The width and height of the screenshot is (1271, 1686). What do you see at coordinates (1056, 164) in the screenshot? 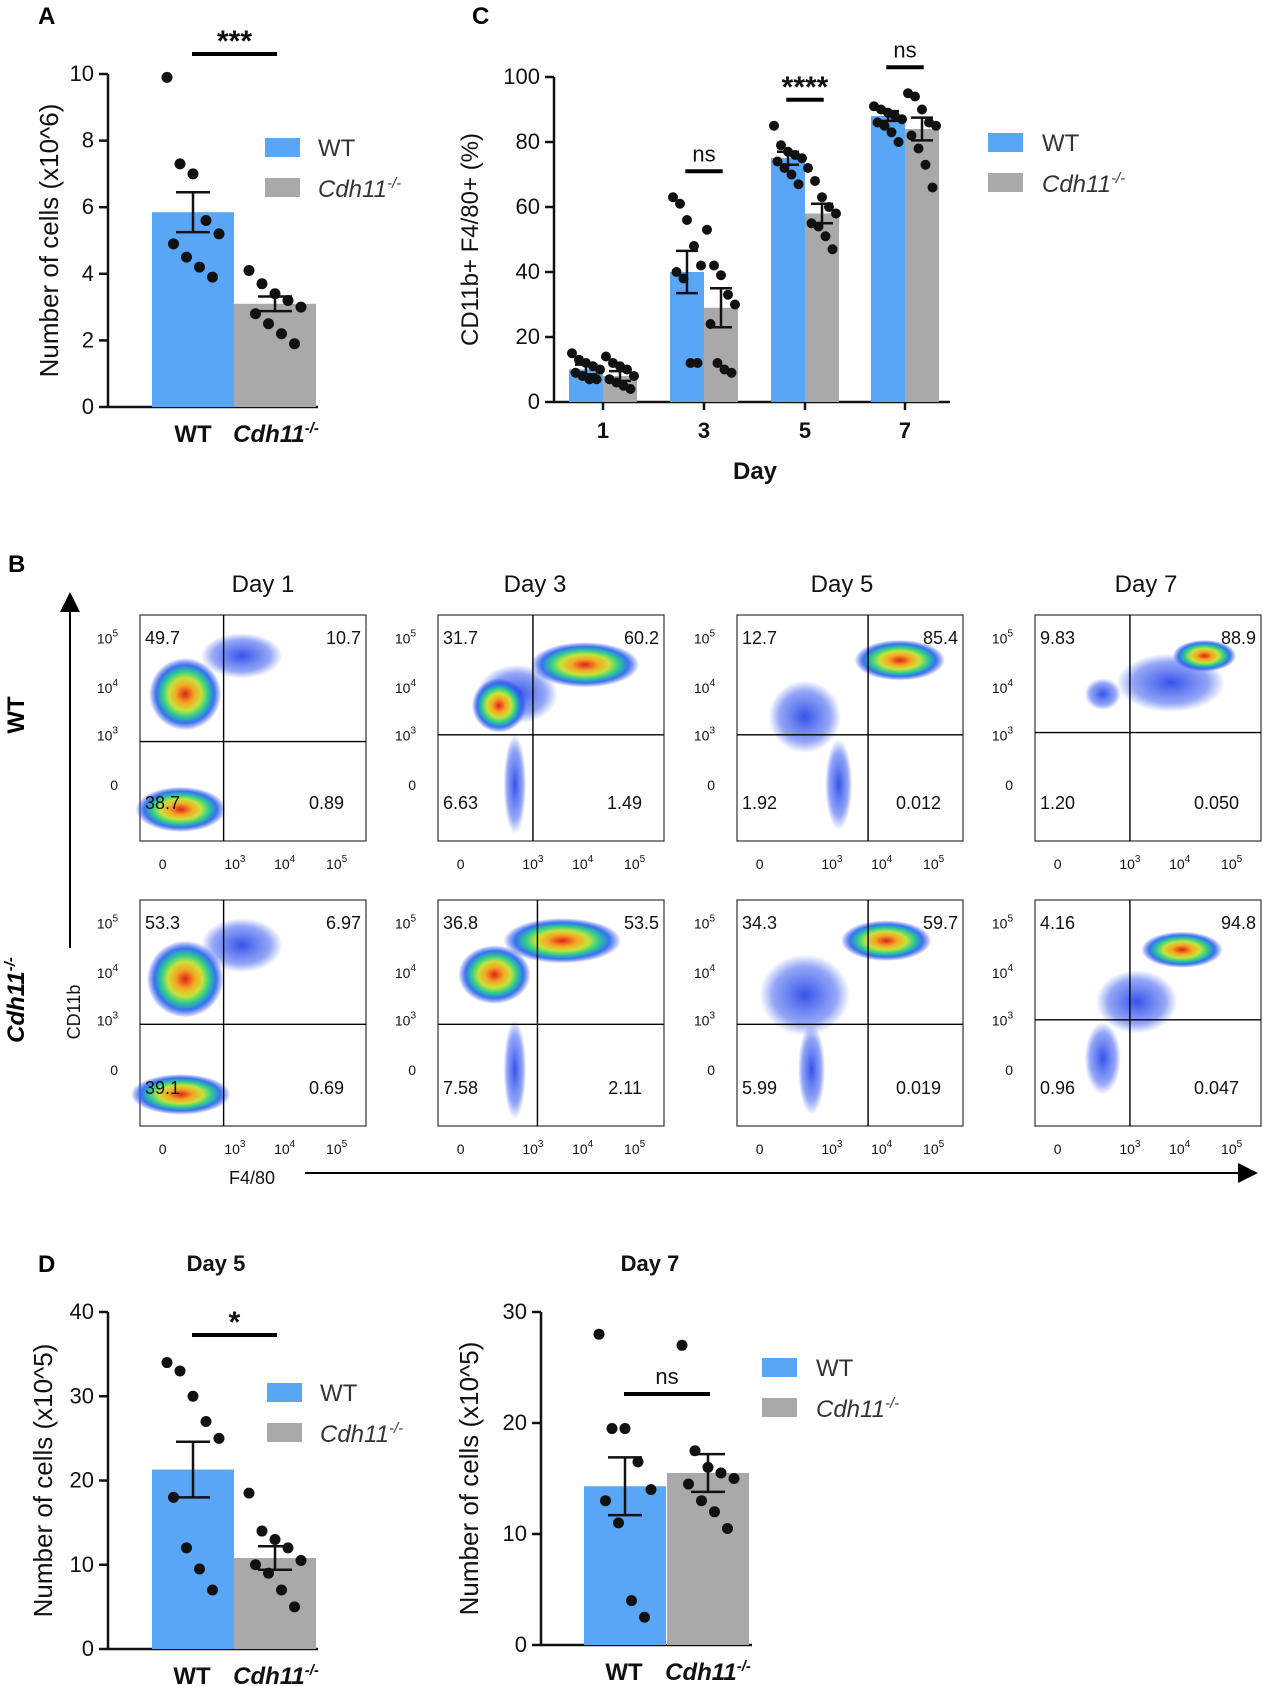
I see `legend-c: WT Cdh11-/-` at bounding box center [1056, 164].